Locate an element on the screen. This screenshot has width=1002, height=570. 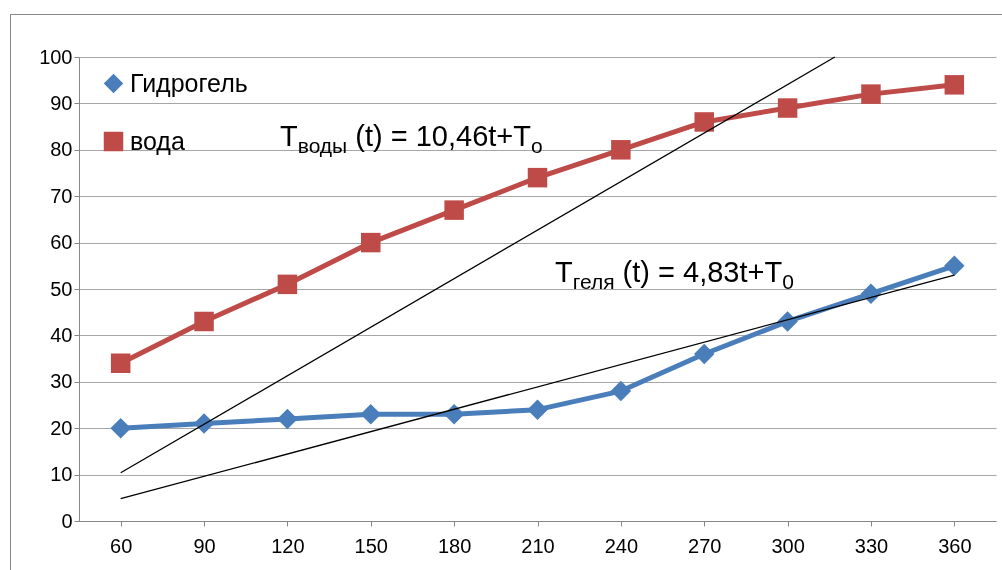
x-tick-label: 330 is located at coordinates (871, 545).